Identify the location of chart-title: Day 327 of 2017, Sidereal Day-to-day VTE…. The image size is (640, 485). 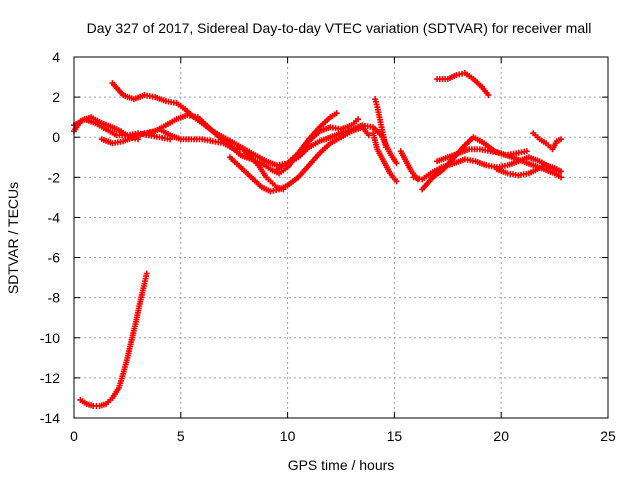
(339, 28).